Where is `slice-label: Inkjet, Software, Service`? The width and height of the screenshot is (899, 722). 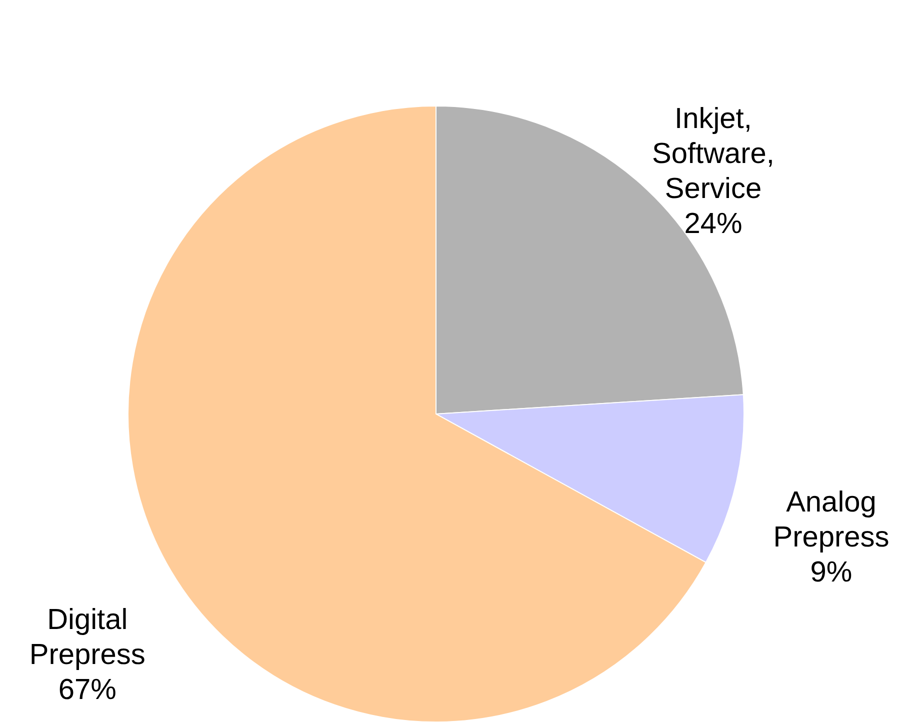
slice-label: Inkjet, Software, Service is located at coordinates (713, 153).